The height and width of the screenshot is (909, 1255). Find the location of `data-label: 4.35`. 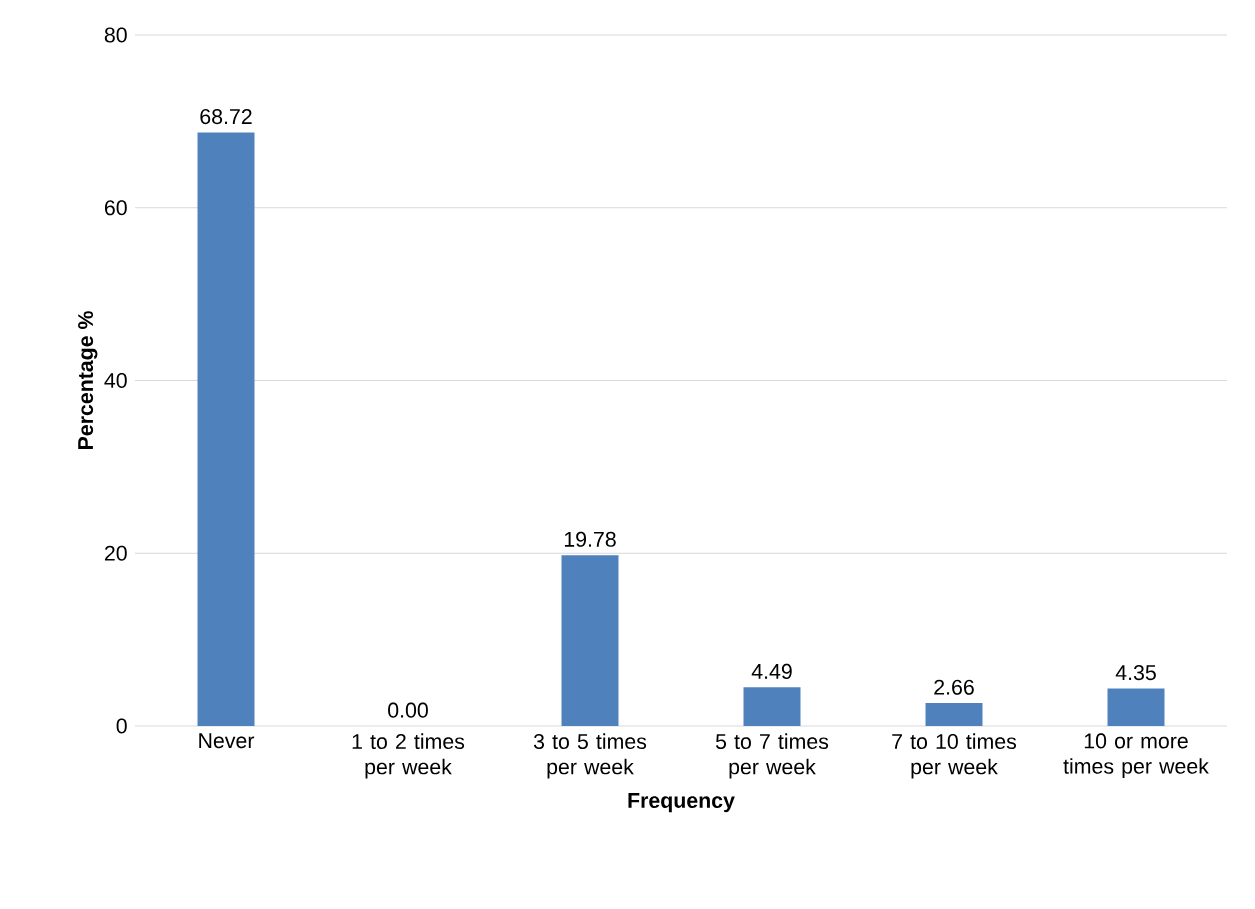

data-label: 4.35 is located at coordinates (1135, 673).